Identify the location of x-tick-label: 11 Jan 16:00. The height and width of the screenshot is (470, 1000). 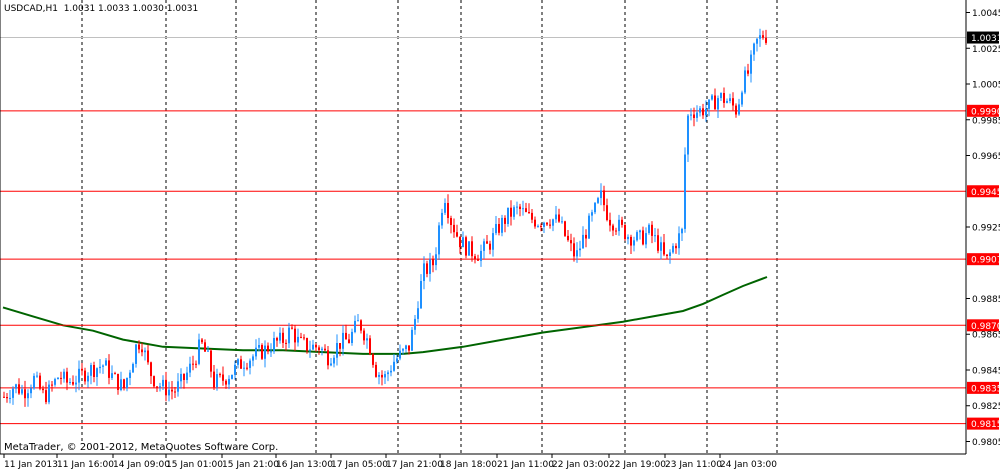
(85, 465).